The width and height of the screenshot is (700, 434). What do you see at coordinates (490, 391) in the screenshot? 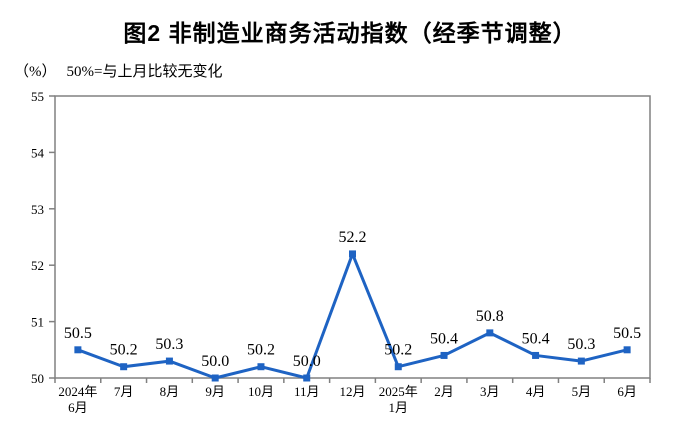
I see `x-axis-label: 3月` at bounding box center [490, 391].